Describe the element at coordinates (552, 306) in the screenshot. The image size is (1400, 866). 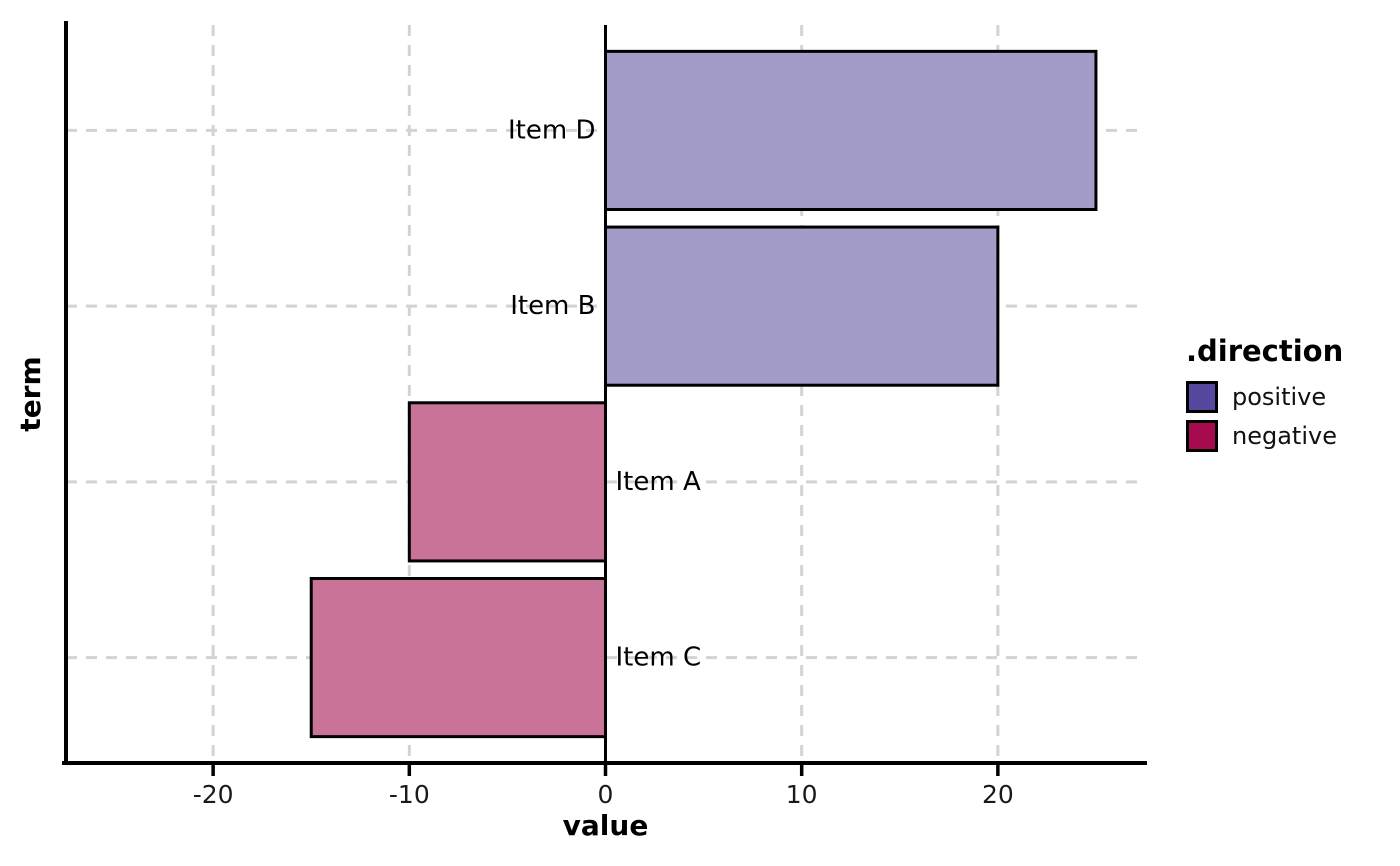
I see `bar-label: Item B` at that location.